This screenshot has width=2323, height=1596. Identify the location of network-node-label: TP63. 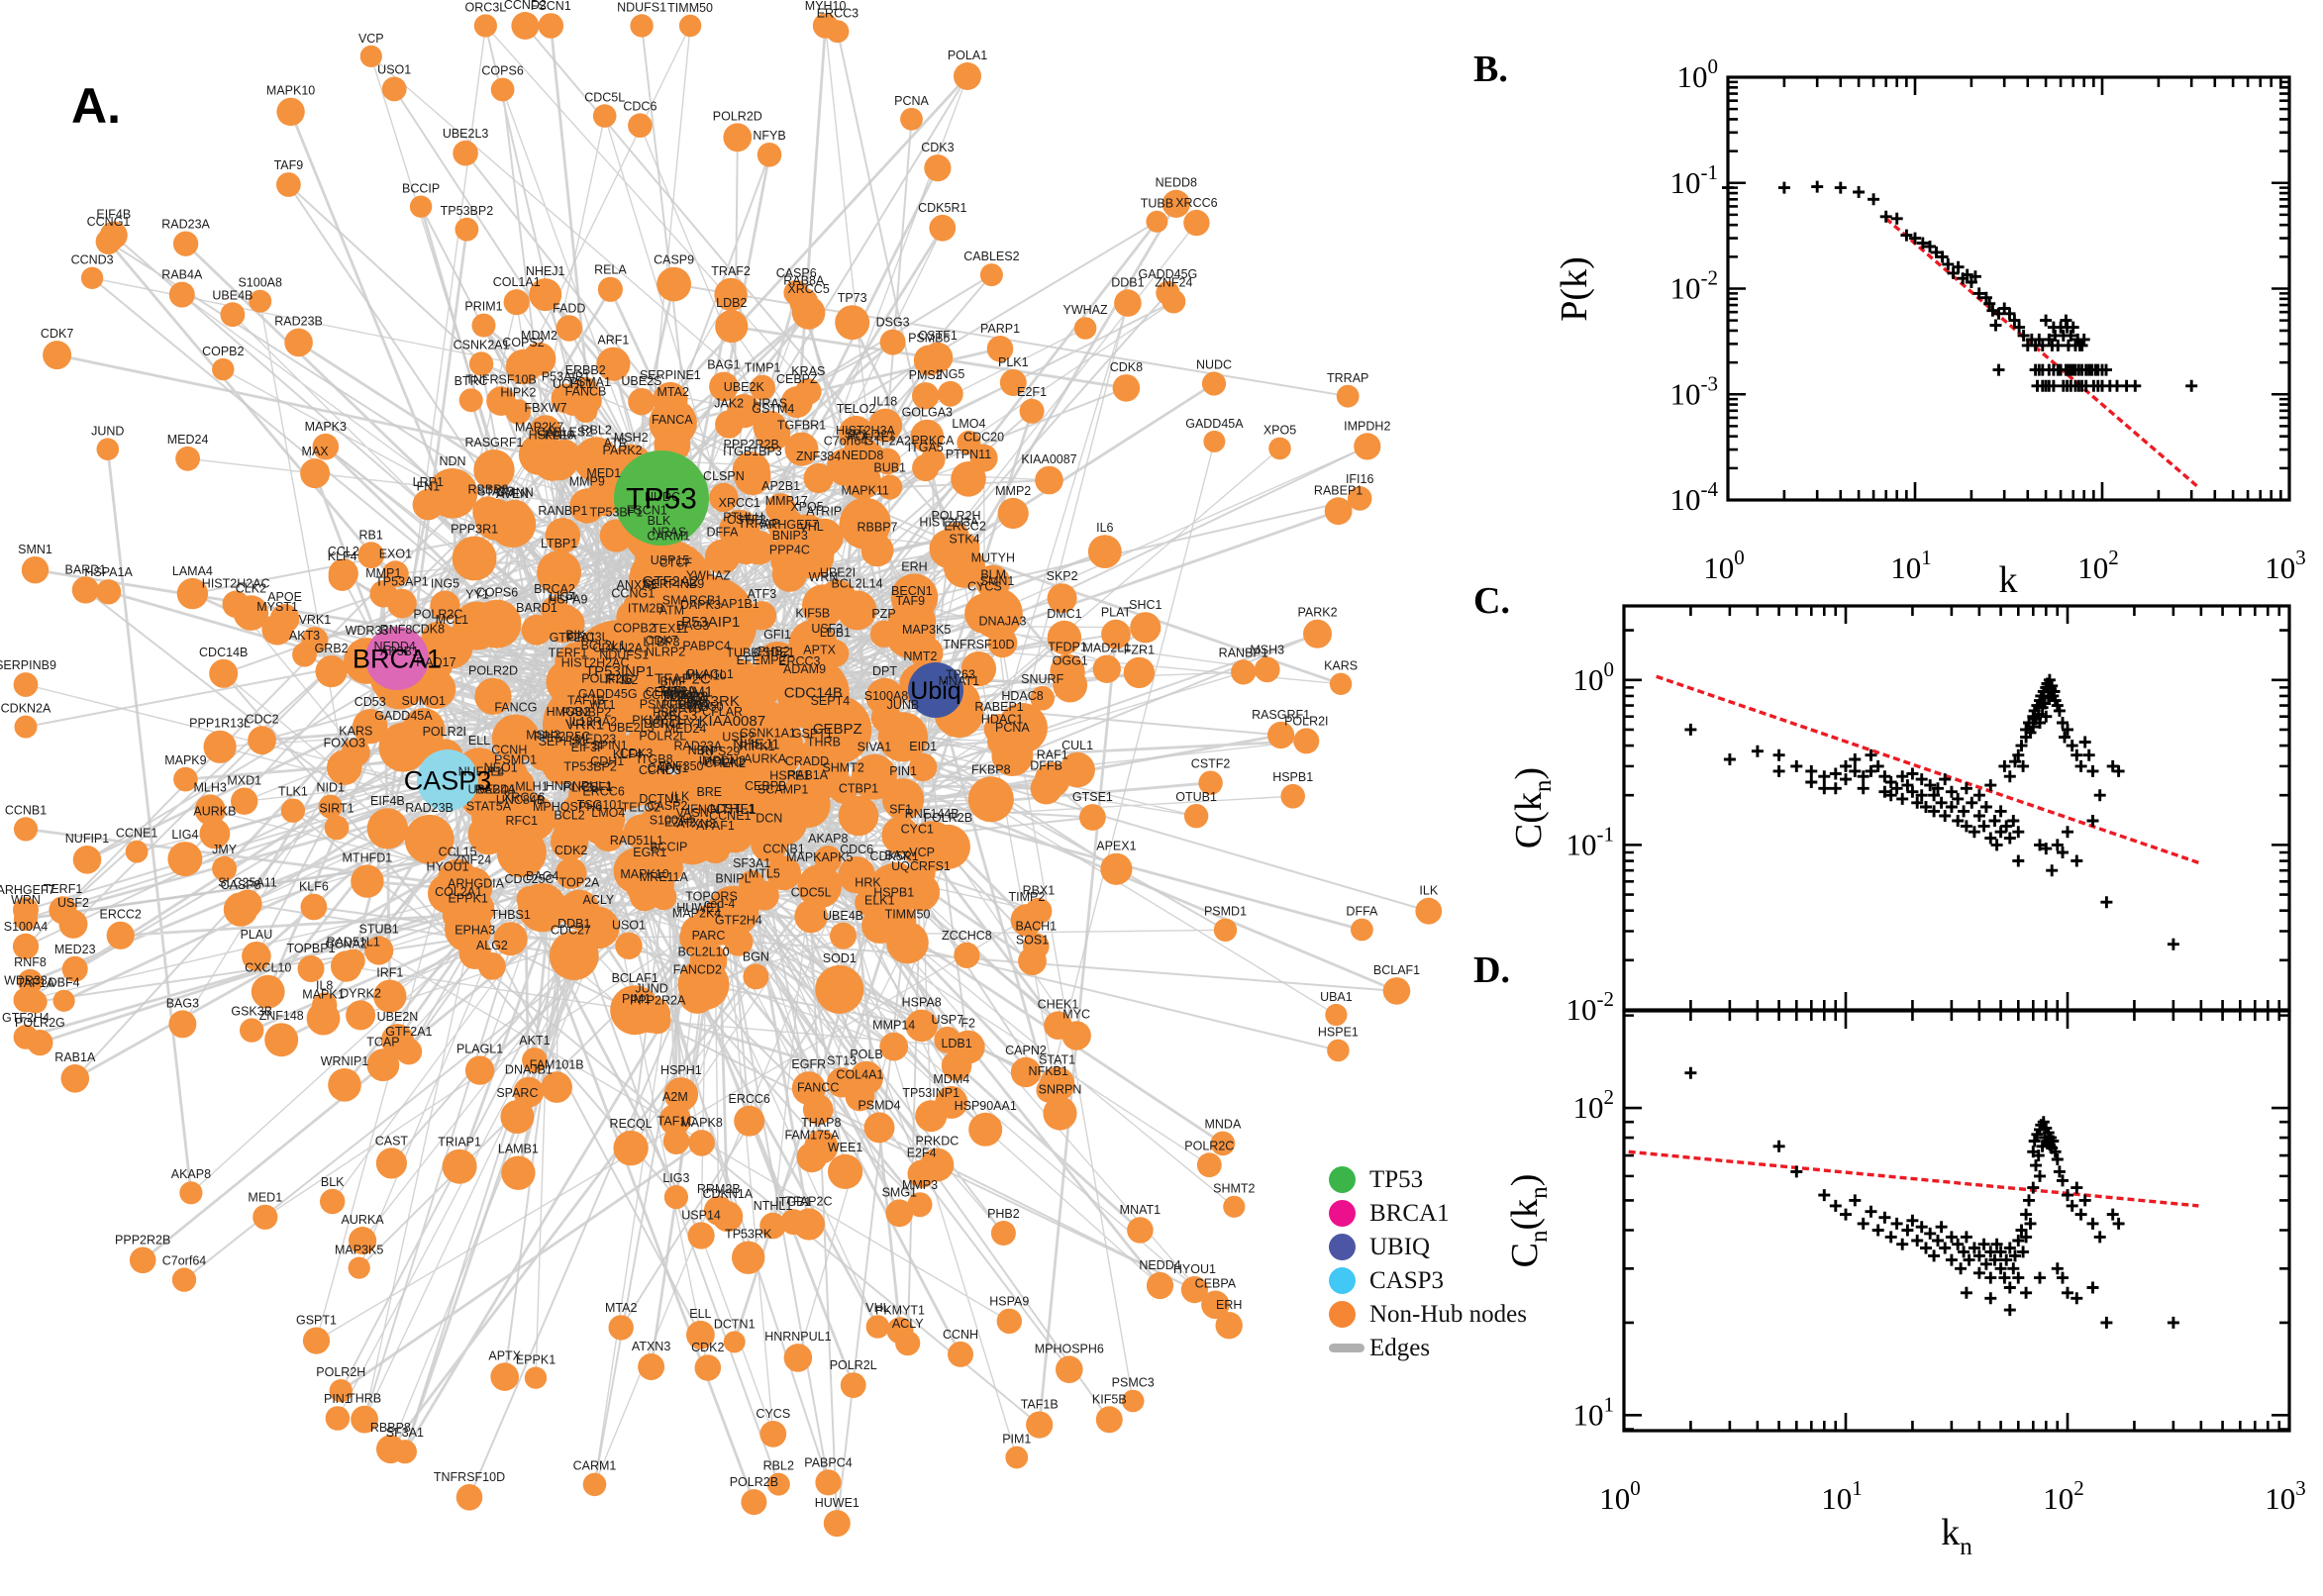
(960, 674).